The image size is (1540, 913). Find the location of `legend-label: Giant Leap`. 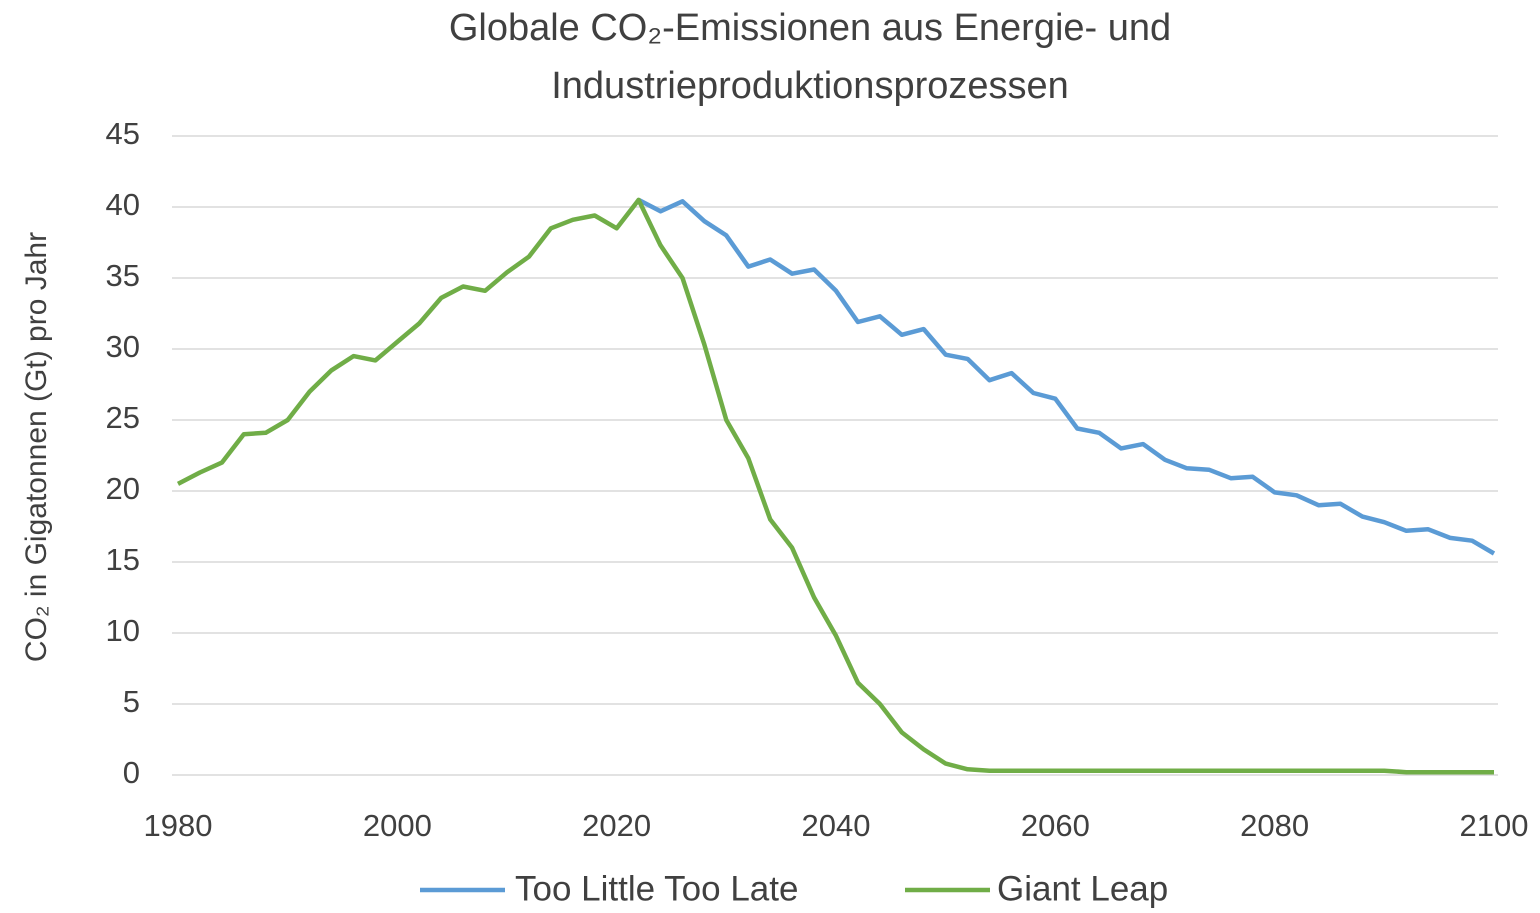

legend-label: Giant Leap is located at coordinates (1082, 888).